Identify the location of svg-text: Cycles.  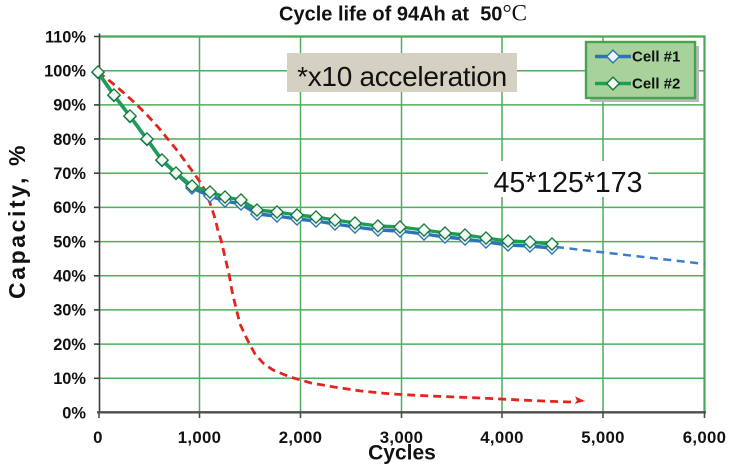
(402, 453).